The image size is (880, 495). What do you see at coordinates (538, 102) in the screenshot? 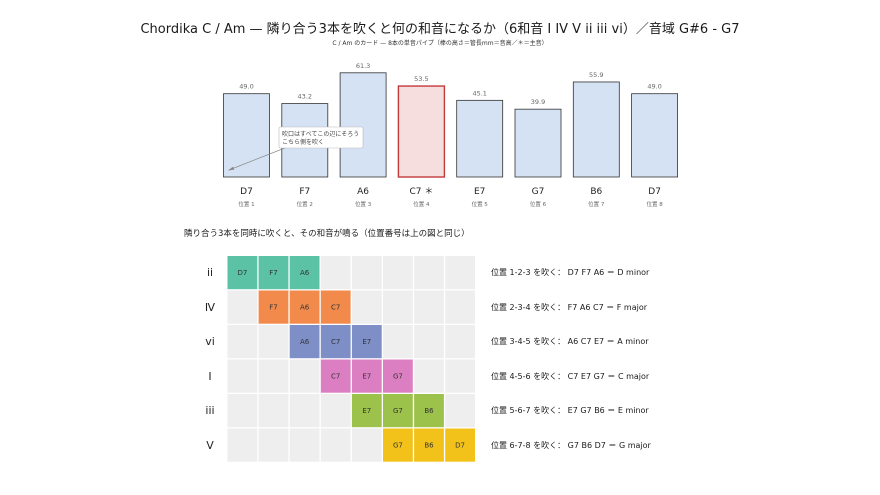
I see `bar-value-label: 39.9` at bounding box center [538, 102].